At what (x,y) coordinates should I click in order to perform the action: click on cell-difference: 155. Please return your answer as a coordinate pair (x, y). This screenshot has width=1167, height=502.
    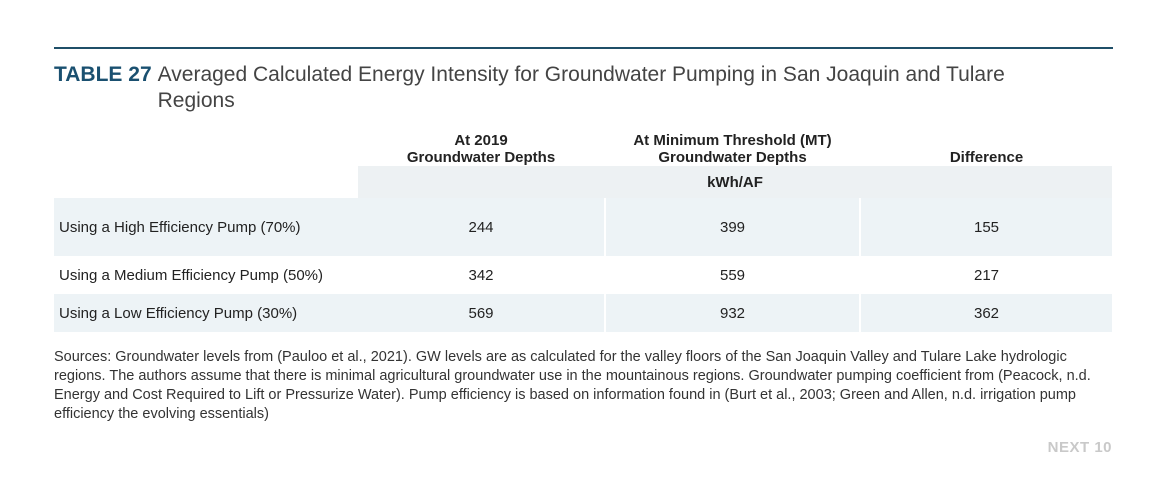
    Looking at the image, I should click on (986, 227).